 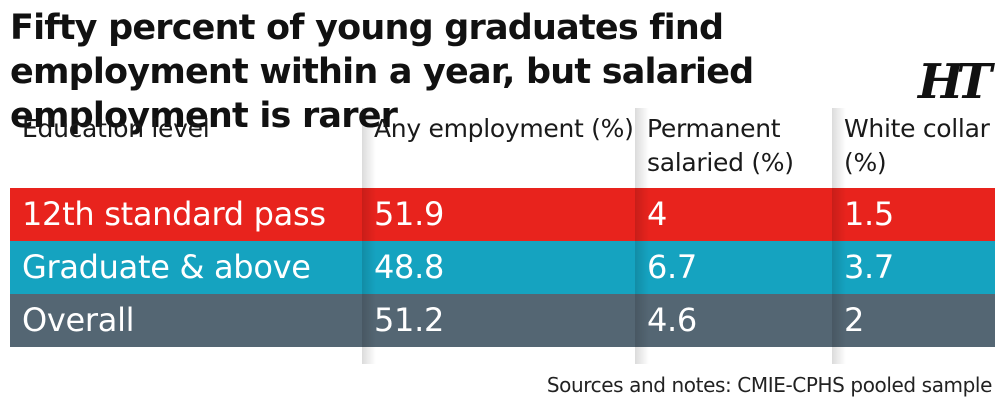 I want to click on header-white-collar: White collar (%), so click(x=917, y=145).